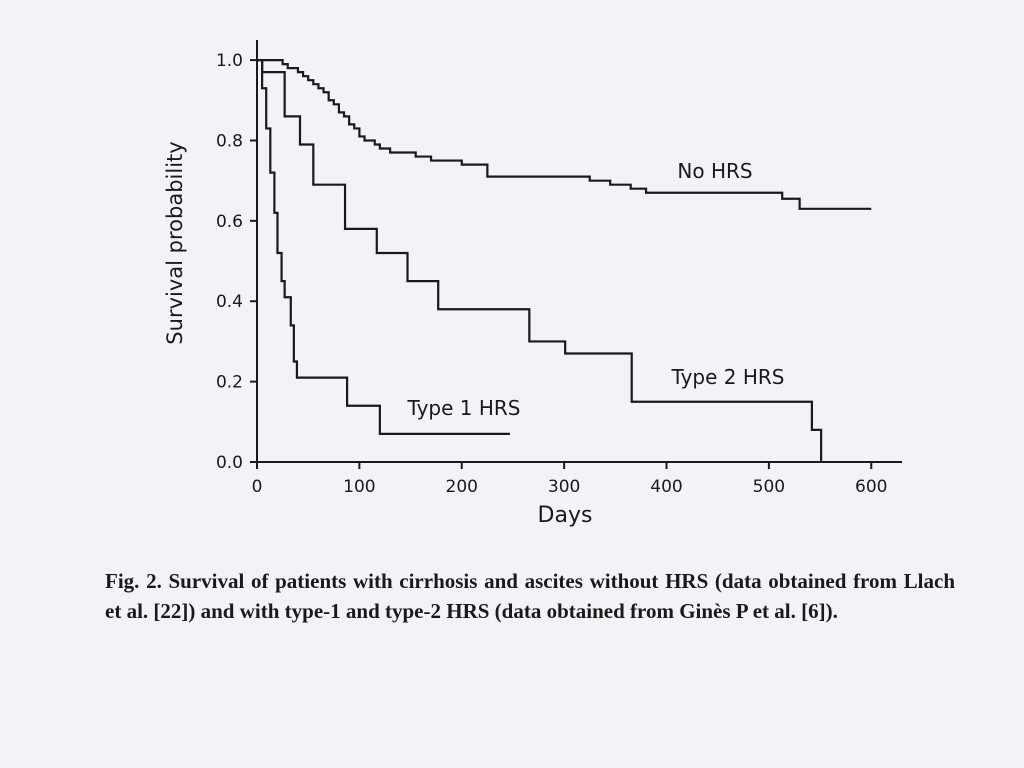 The width and height of the screenshot is (1024, 768). I want to click on x-tick-label: 200, so click(462, 487).